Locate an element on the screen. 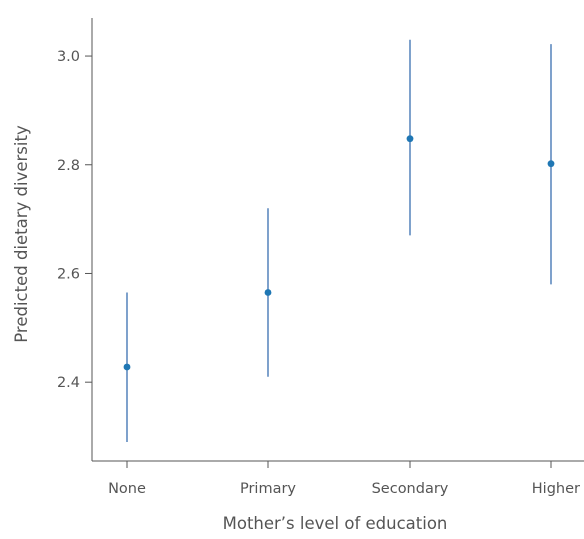  y-tick-label: 2.6 is located at coordinates (68, 274).